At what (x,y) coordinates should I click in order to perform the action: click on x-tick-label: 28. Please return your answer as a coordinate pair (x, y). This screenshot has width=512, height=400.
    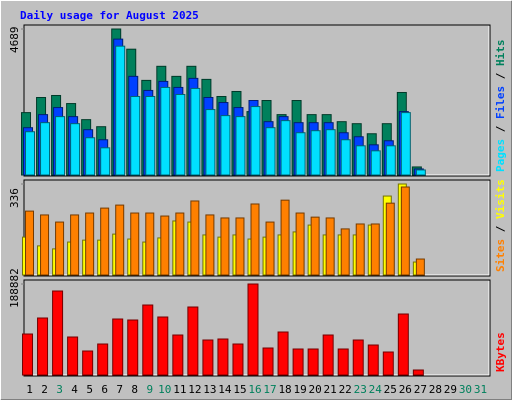
    Looking at the image, I should click on (435, 389).